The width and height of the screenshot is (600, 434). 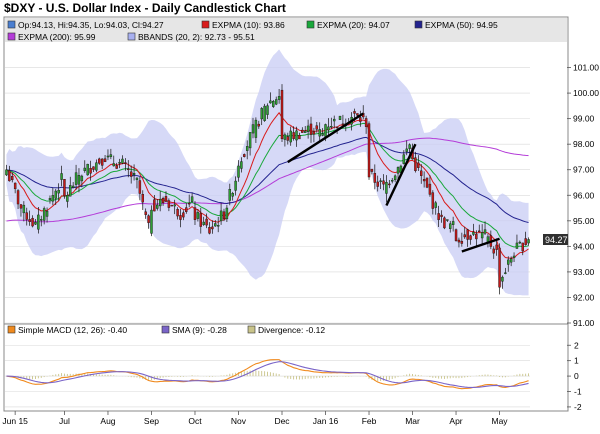 What do you see at coordinates (578, 407) in the screenshot?
I see `macd-tick-label: -2` at bounding box center [578, 407].